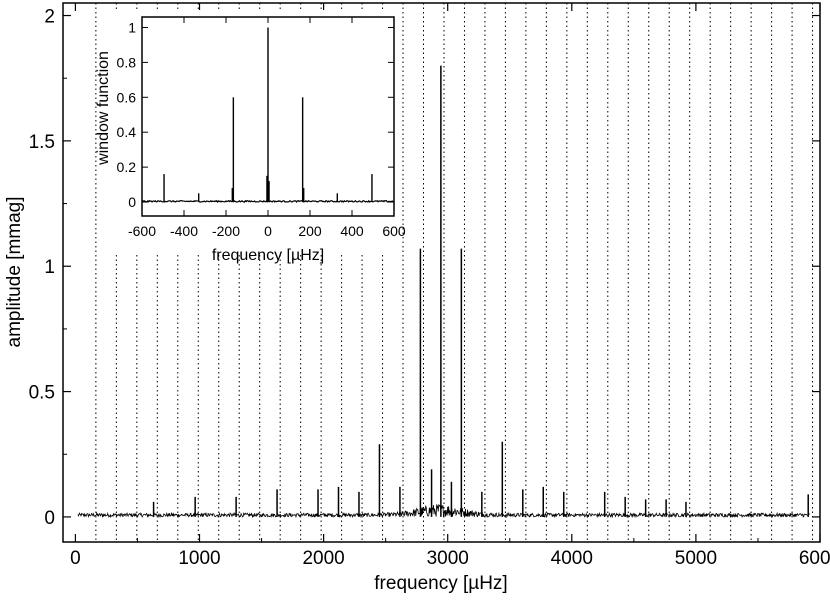 The width and height of the screenshot is (830, 601). What do you see at coordinates (352, 231) in the screenshot?
I see `inset-x-tick-label: 400` at bounding box center [352, 231].